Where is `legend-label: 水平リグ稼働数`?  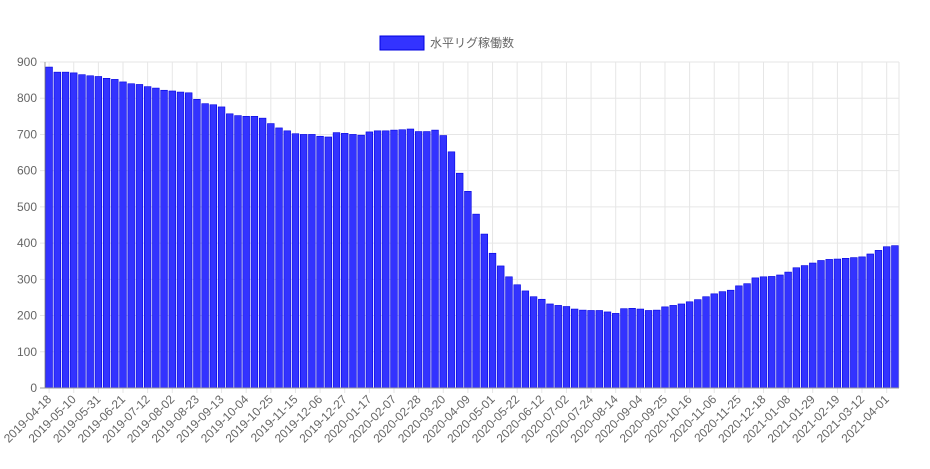
legend-label: 水平リグ稼働数 is located at coordinates (472, 42).